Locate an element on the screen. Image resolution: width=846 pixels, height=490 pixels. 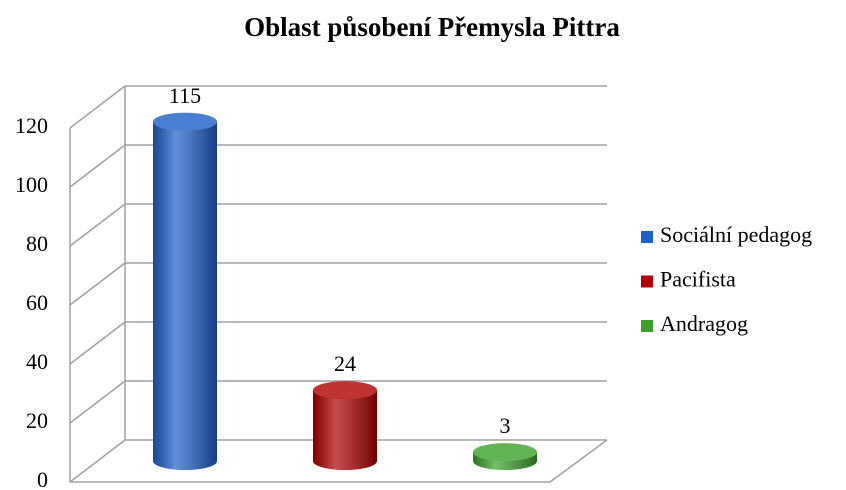
y-tick-label: 120 is located at coordinates (31, 125).